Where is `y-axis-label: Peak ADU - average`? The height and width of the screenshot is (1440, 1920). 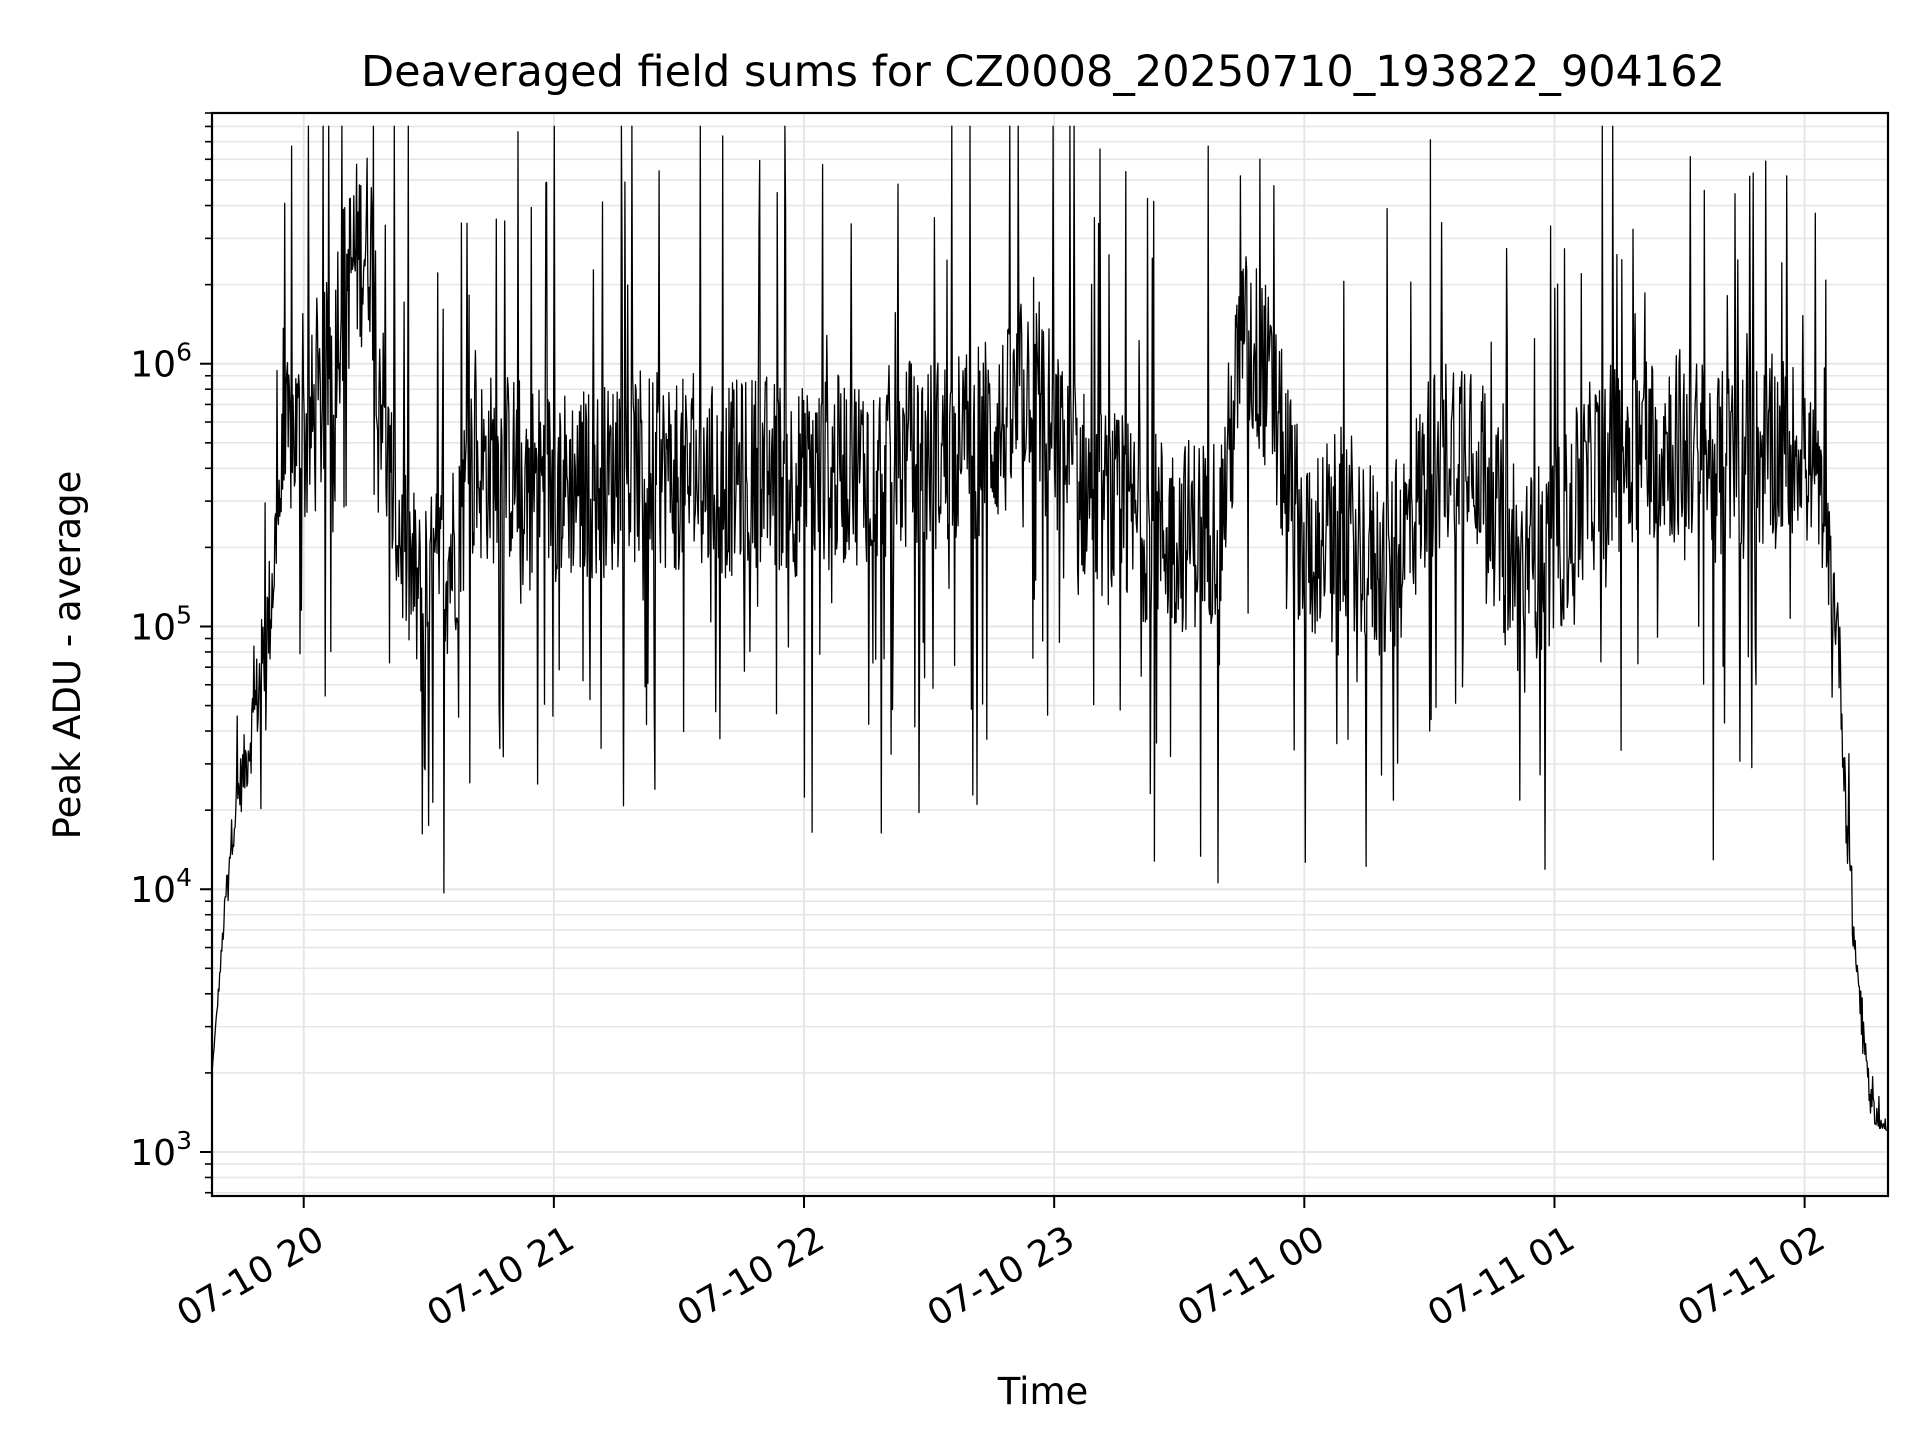 y-axis-label: Peak ADU - average is located at coordinates (67, 655).